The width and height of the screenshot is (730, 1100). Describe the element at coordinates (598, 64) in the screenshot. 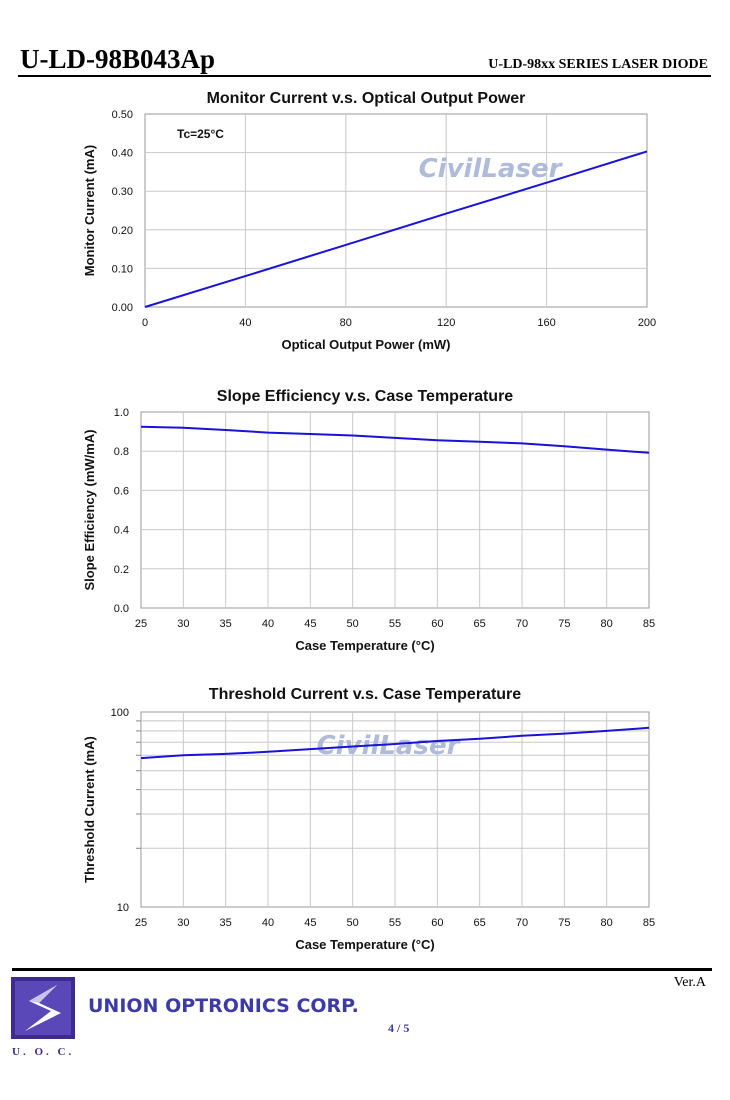

I see `document-series-title: U-LD-98xx SERIES LASER DIODE` at that location.